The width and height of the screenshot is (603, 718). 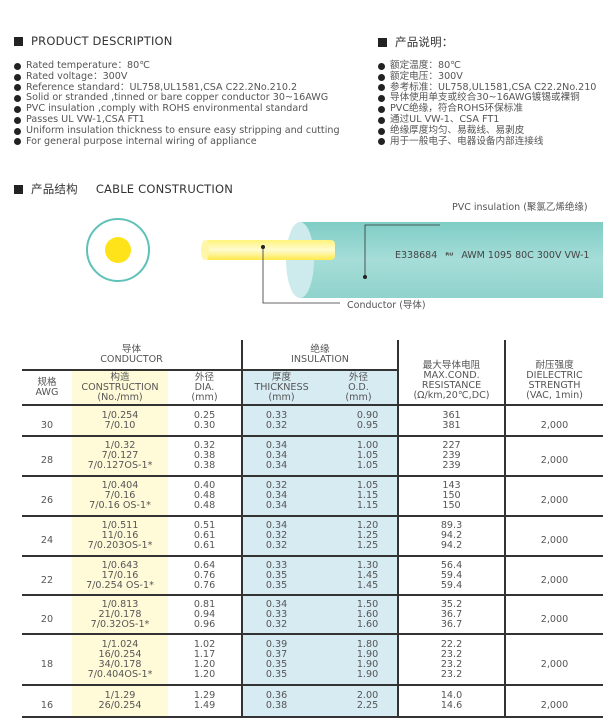 What do you see at coordinates (276, 705) in the screenshot?
I see `thickness-cell-value: 0.38` at bounding box center [276, 705].